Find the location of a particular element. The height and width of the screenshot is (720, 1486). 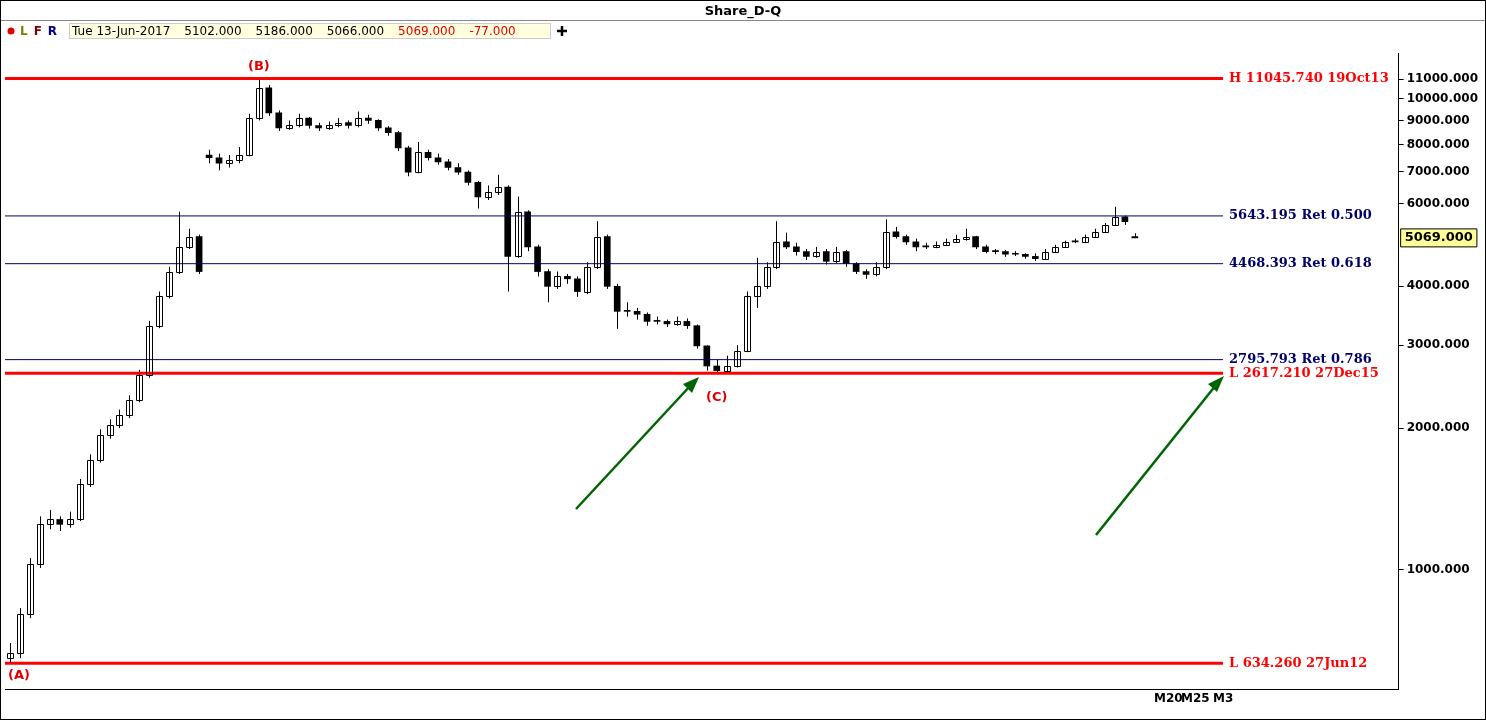

text: M25 is located at coordinates (1195, 698).